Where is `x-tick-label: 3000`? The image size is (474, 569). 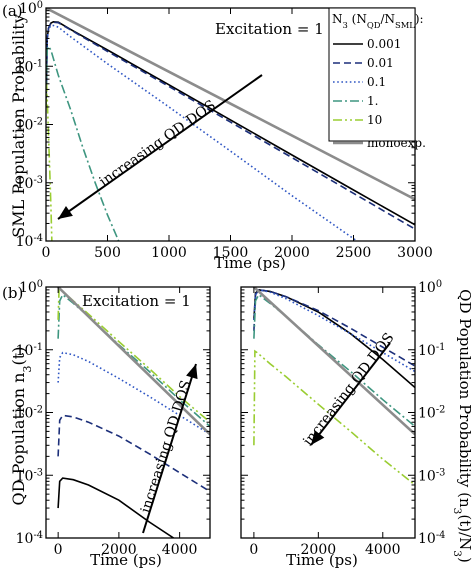 x-tick-label: 3000 is located at coordinates (415, 253).